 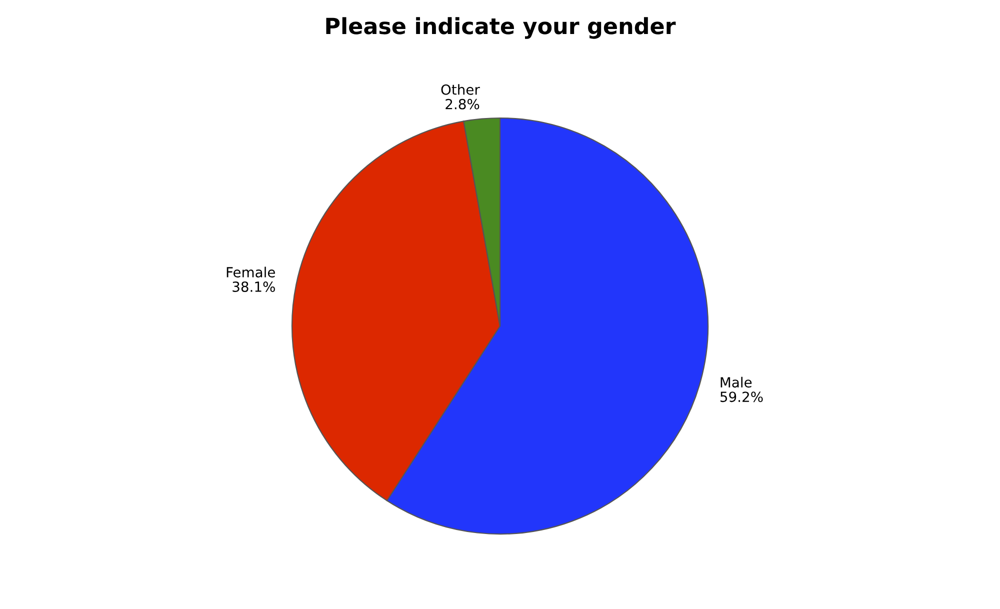 What do you see at coordinates (741, 397) in the screenshot?
I see `data-label: 59.2%` at bounding box center [741, 397].